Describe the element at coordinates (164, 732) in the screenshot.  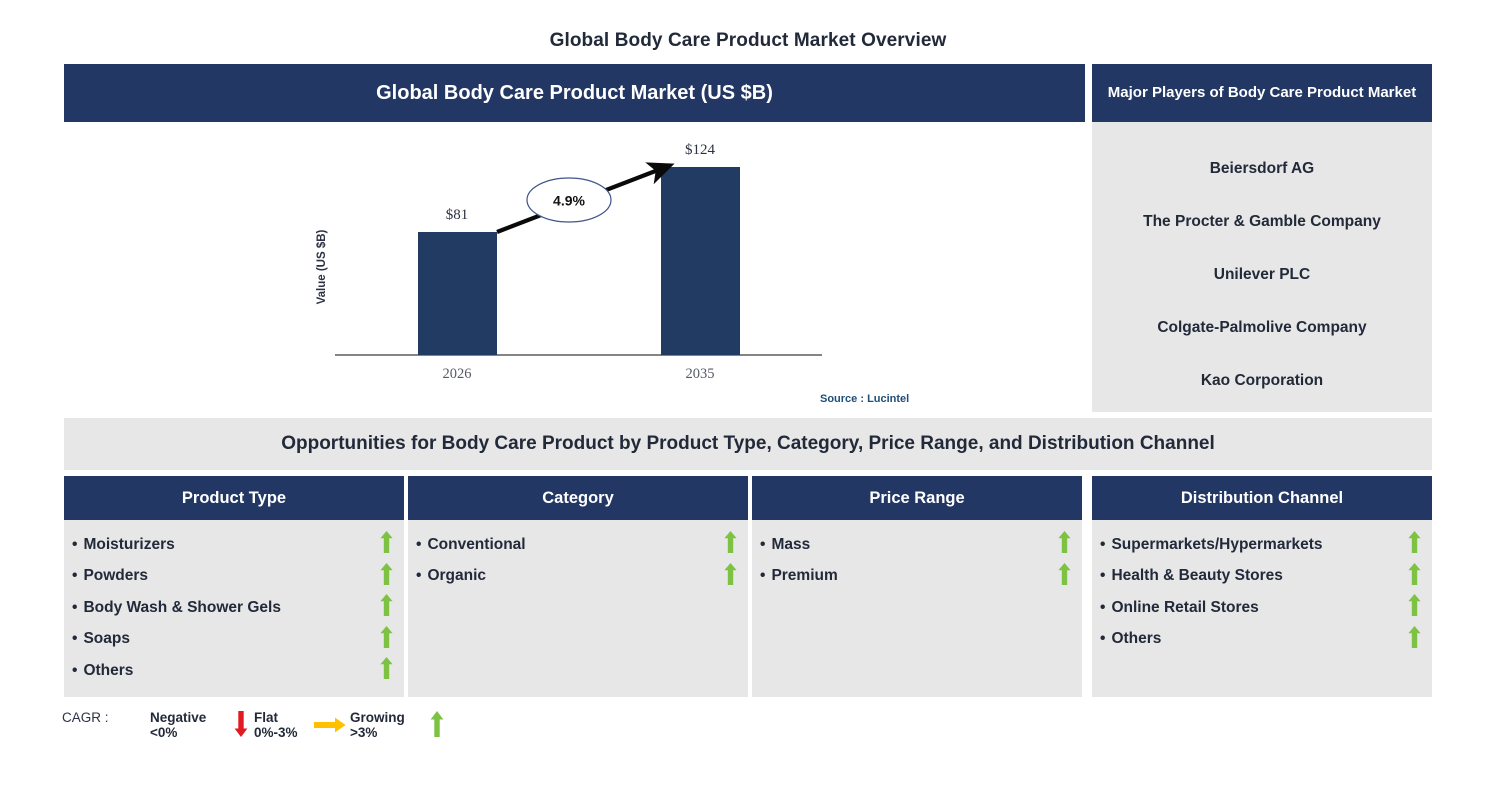
I see `entry-range: <0%` at that location.